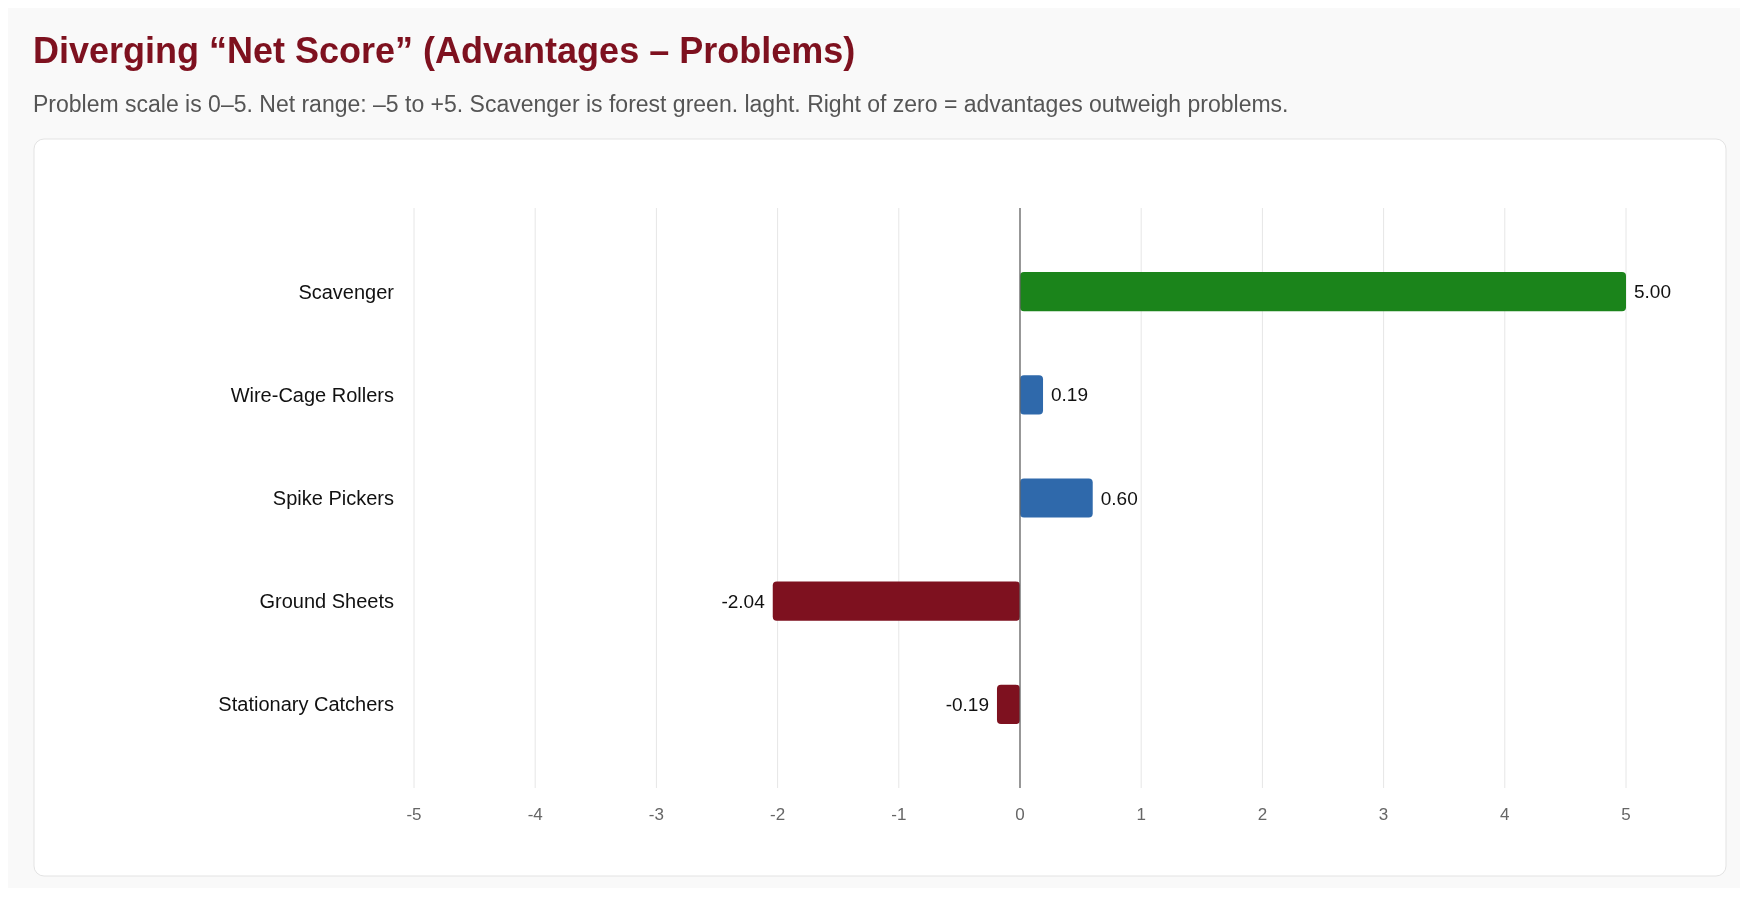  What do you see at coordinates (899, 814) in the screenshot?
I see `x-tick-label: -1` at bounding box center [899, 814].